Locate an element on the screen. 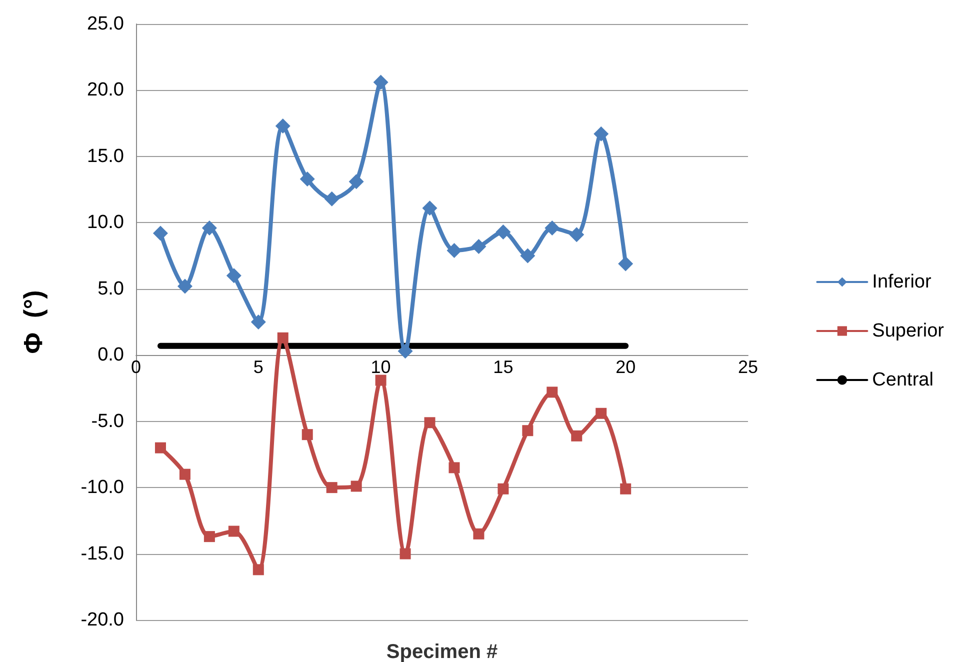 The image size is (959, 662). y-tick-label: 20.0 is located at coordinates (105, 90).